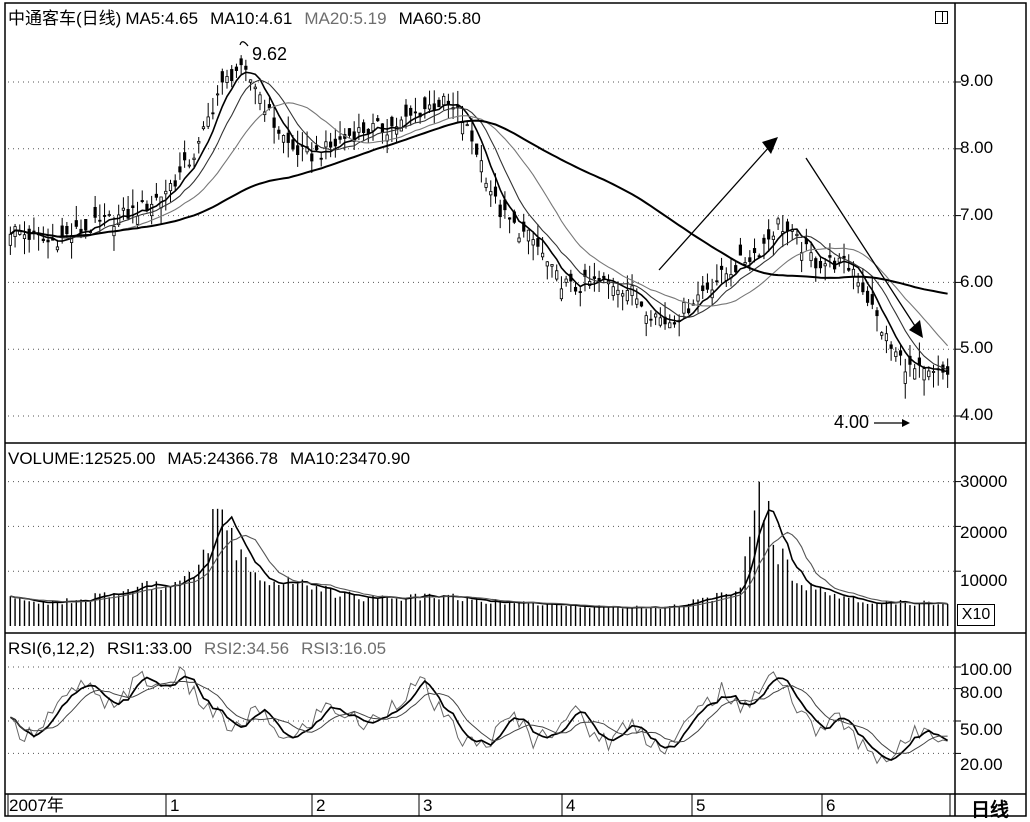 The height and width of the screenshot is (822, 1030). What do you see at coordinates (941, 17) in the screenshot?
I see `maximize-panel-icon` at bounding box center [941, 17].